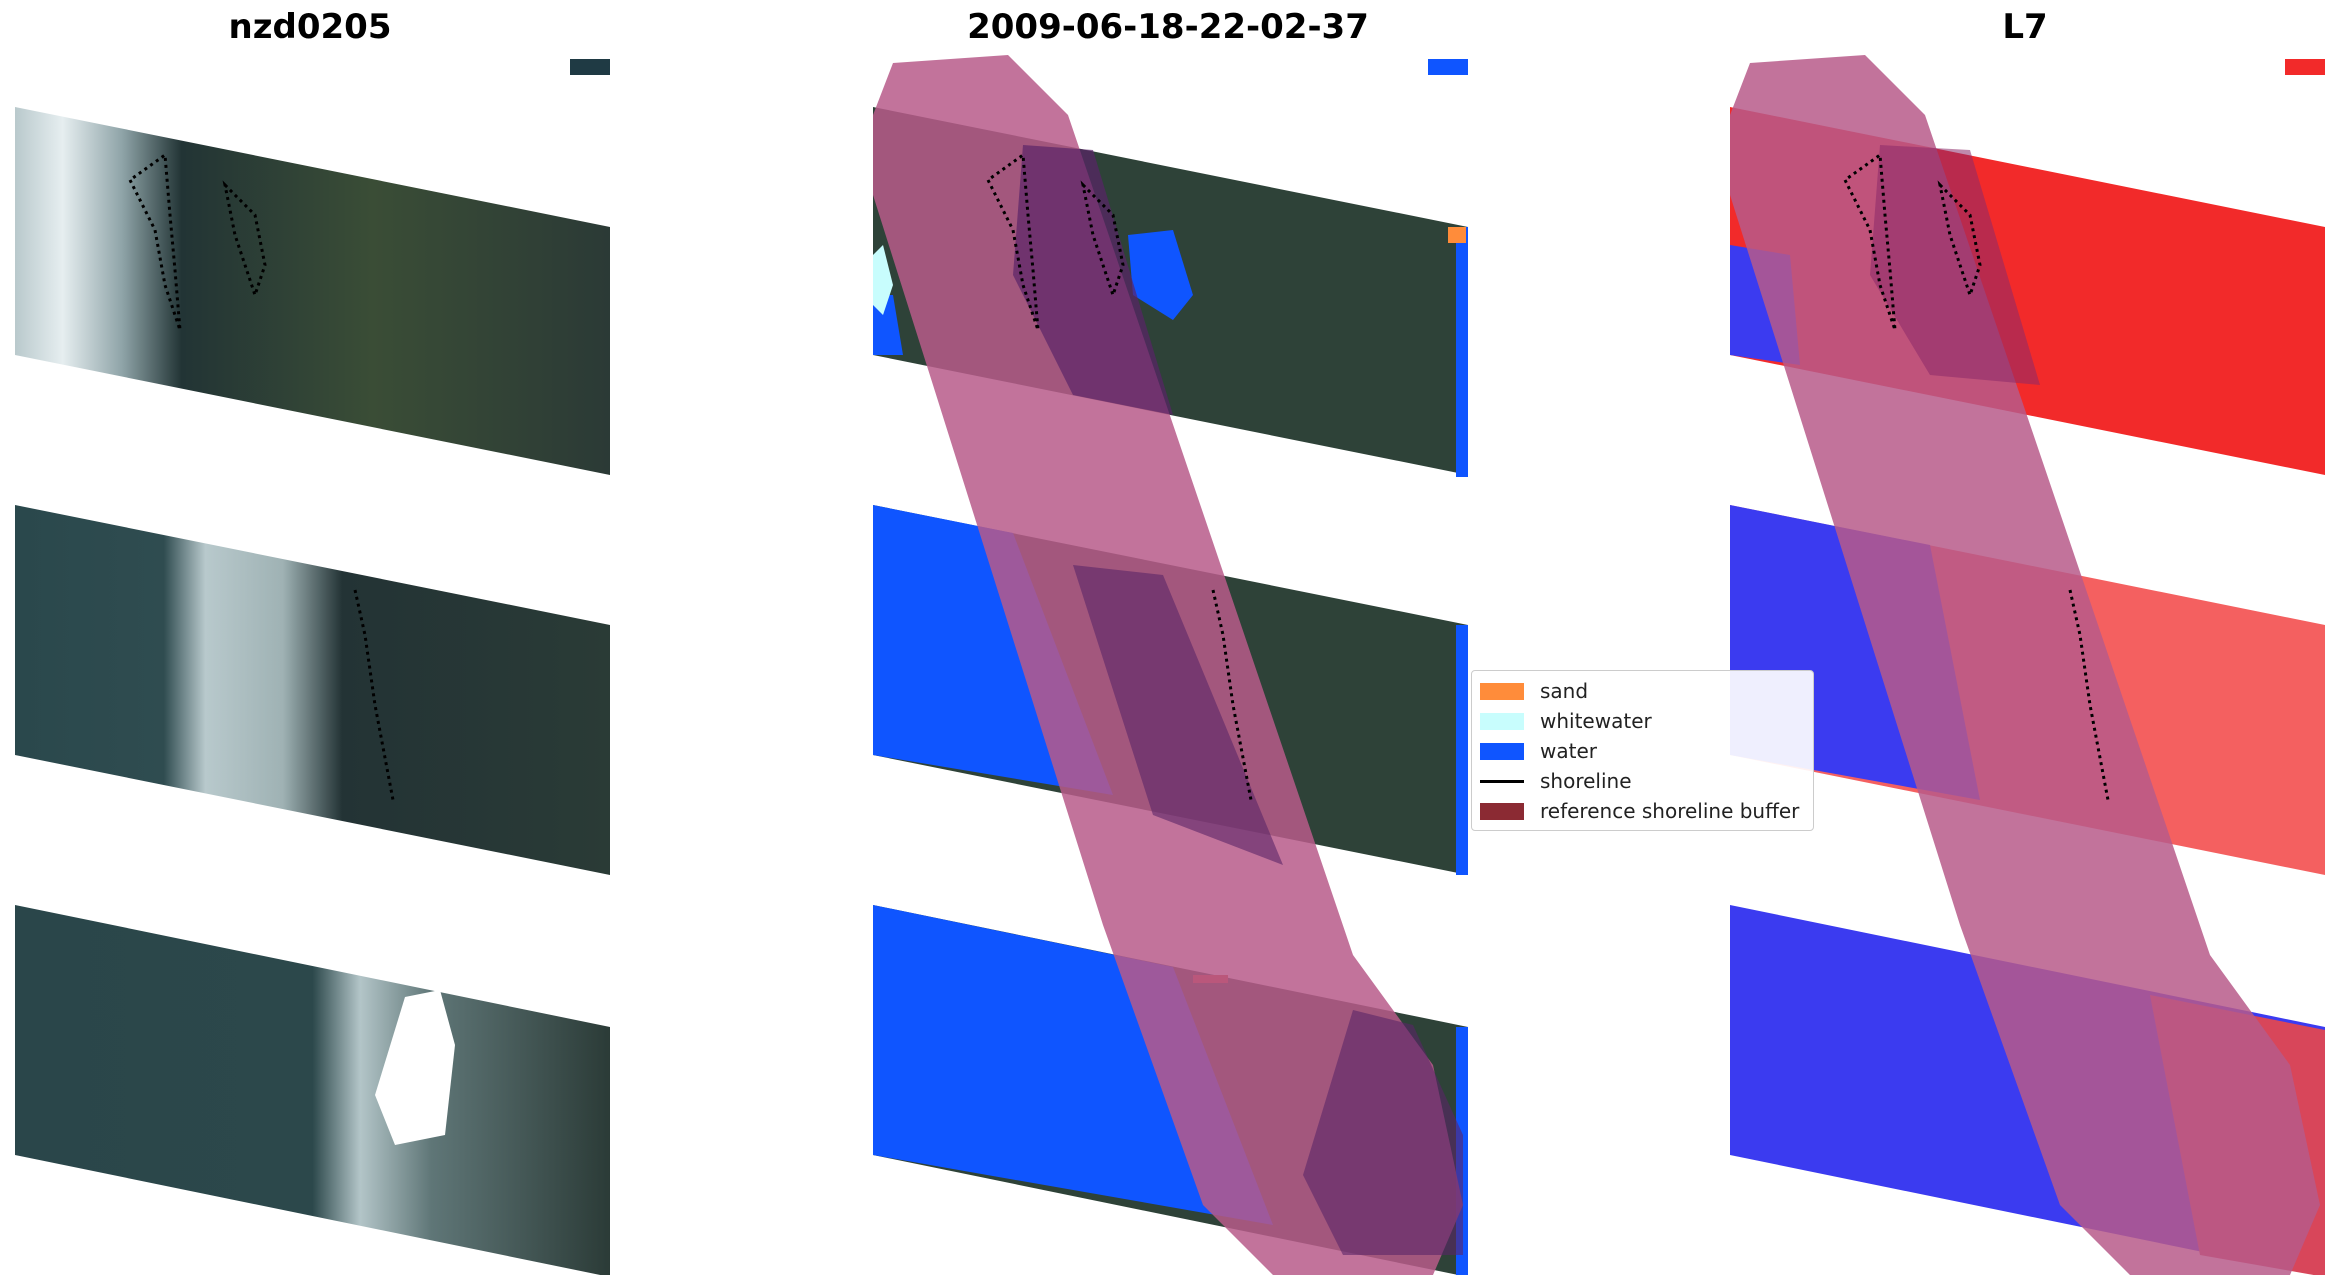 Image resolution: width=2334 pixels, height=1283 pixels. Describe the element at coordinates (1642, 691) in the screenshot. I see `legend-item-sand: sand` at that location.